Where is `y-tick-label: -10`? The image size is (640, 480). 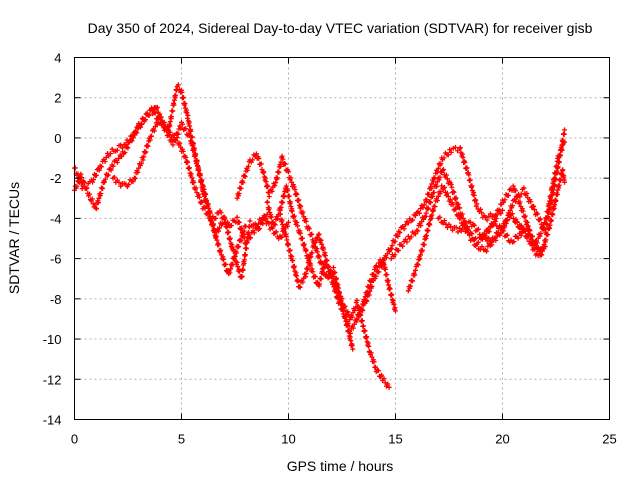 y-tick-label: -10 is located at coordinates (52, 339).